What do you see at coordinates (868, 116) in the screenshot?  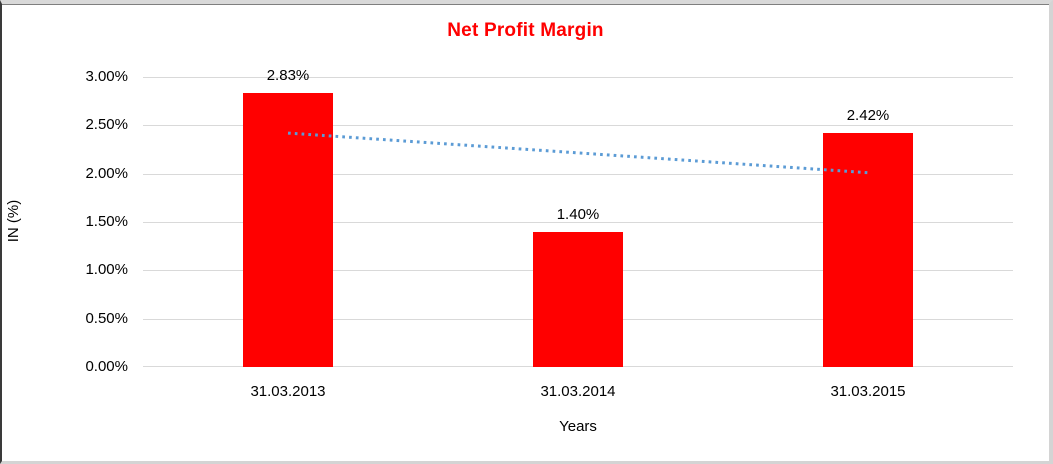 I see `bar-value-label: 2.42%` at bounding box center [868, 116].